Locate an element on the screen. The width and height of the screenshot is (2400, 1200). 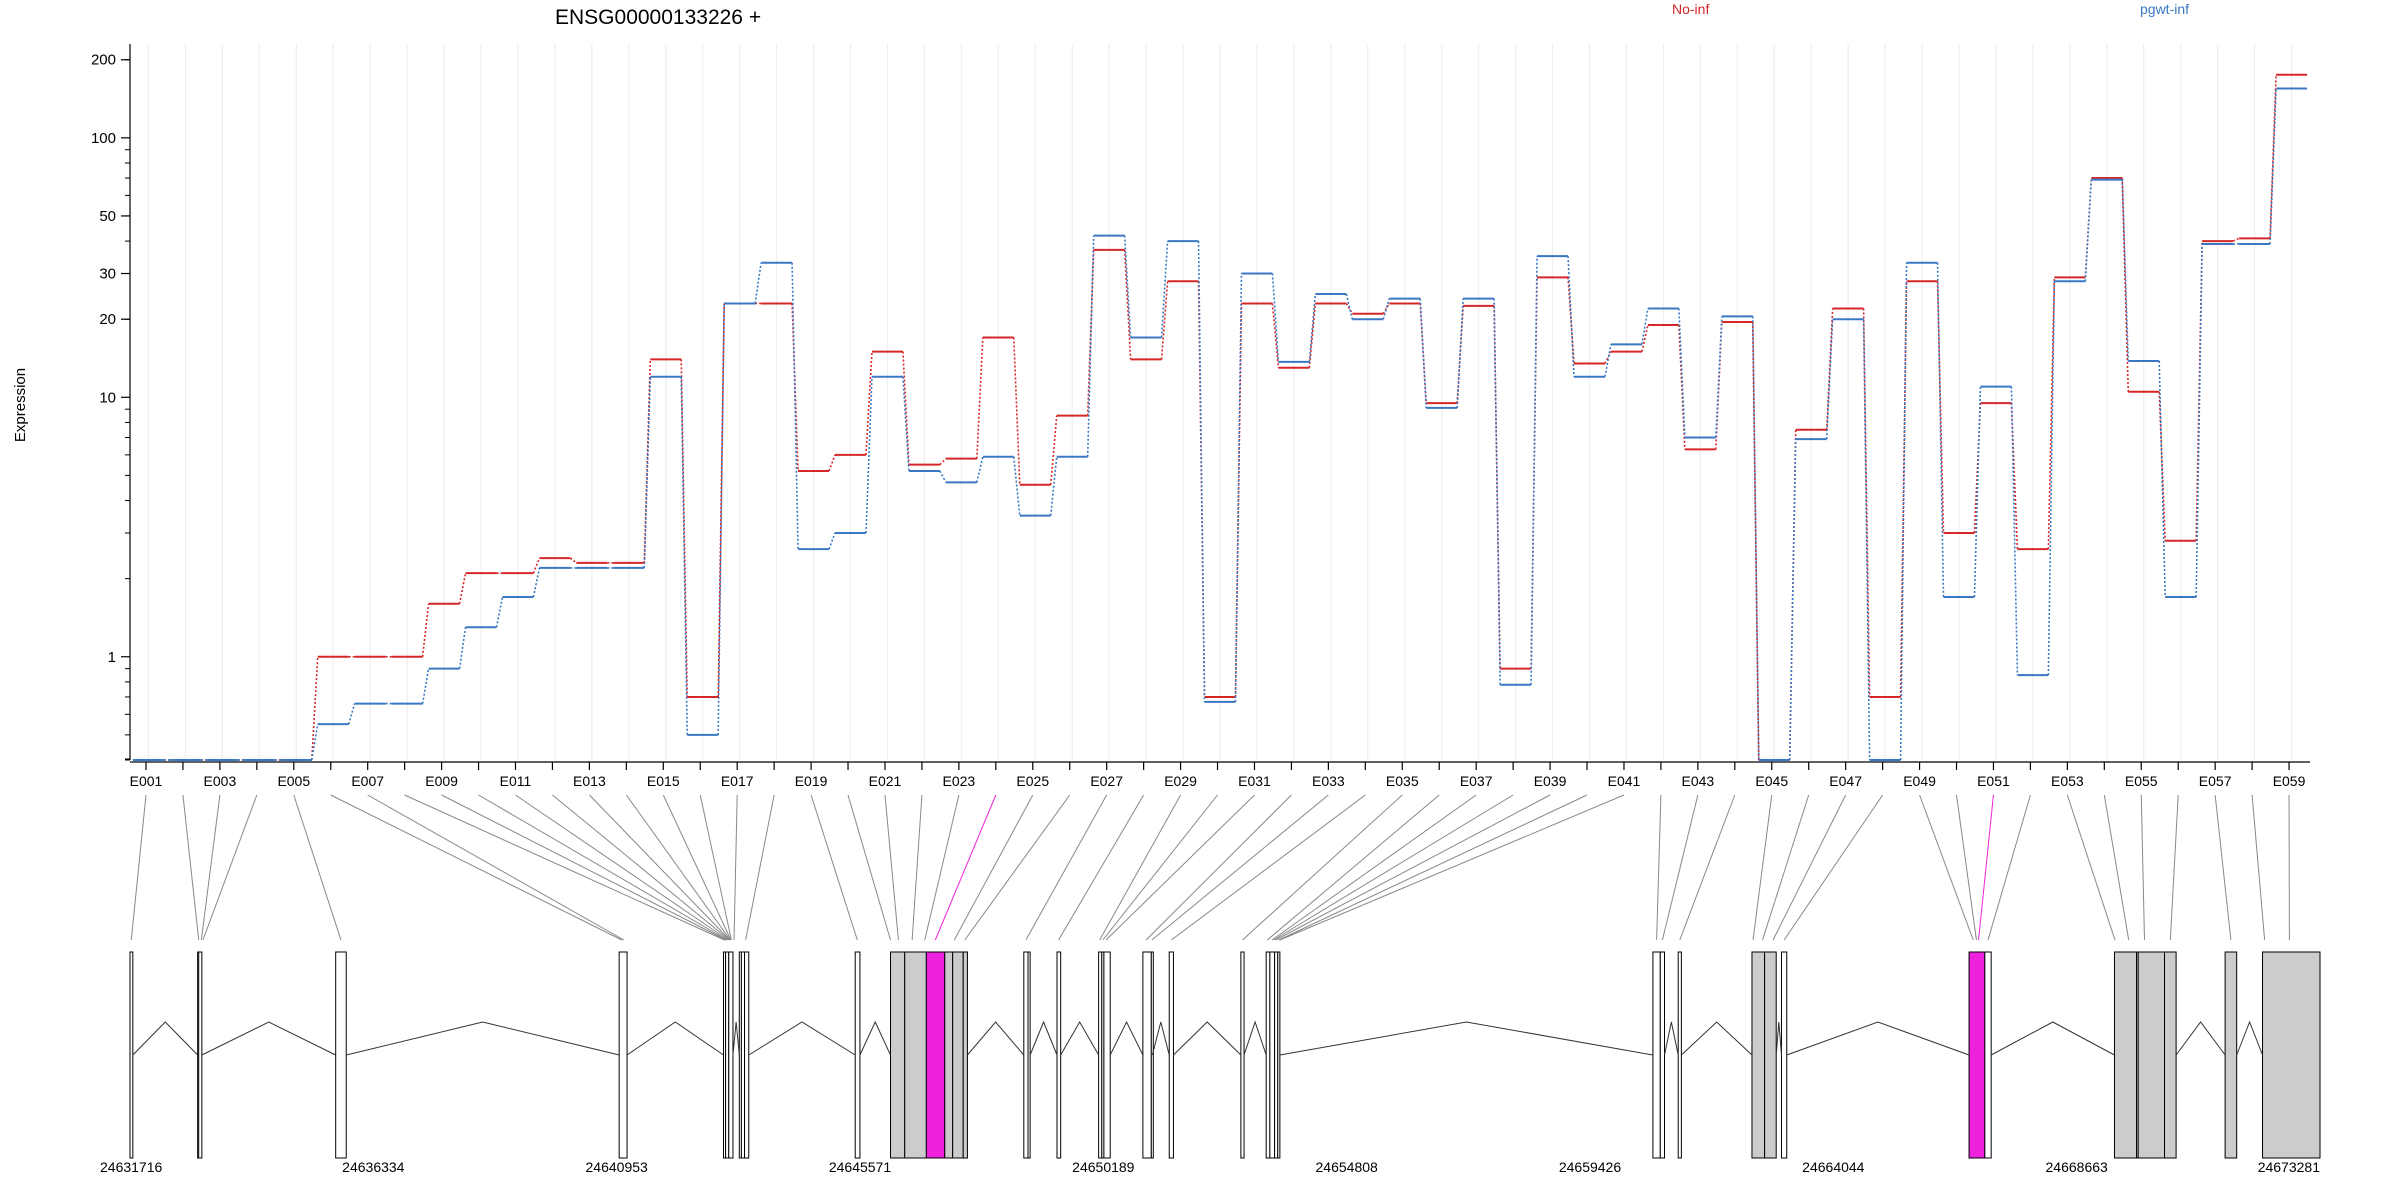
x-tick-label: E005 is located at coordinates (293, 781).